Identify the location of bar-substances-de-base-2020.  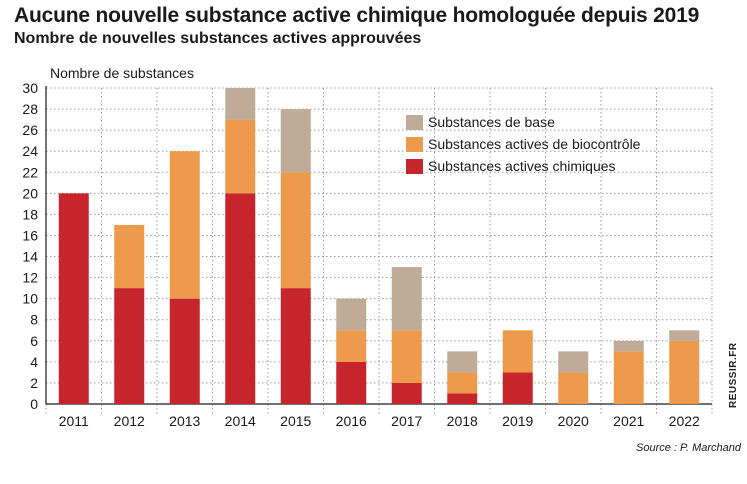
(573, 362).